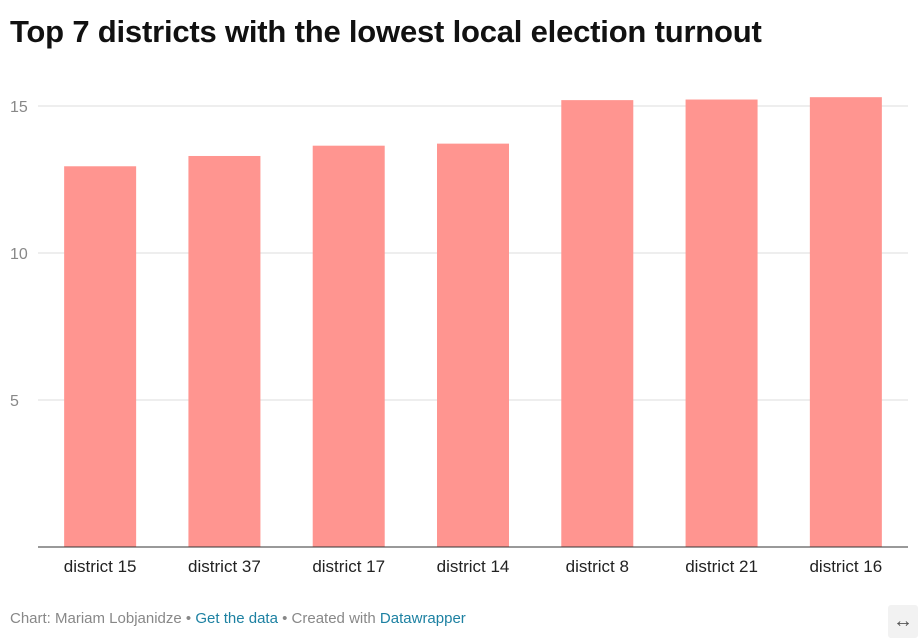 This screenshot has width=918, height=638. I want to click on x-tick-label: district 16, so click(845, 566).